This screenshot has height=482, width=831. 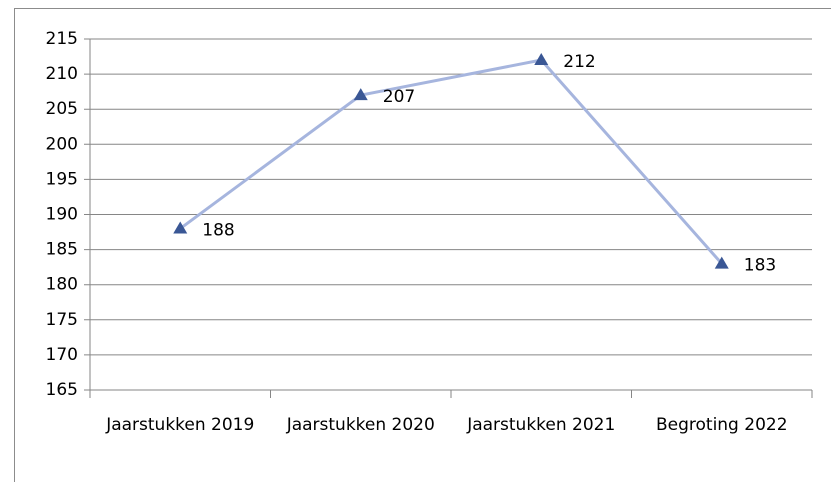 I want to click on x-tick-label: Jaarstukken 2020, so click(x=360, y=425).